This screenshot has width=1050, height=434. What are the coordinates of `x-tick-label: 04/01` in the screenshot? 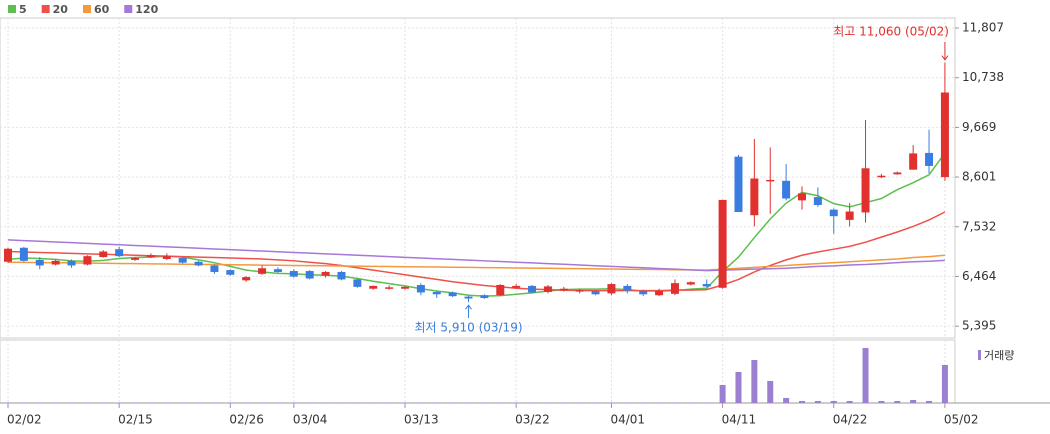 It's located at (627, 420).